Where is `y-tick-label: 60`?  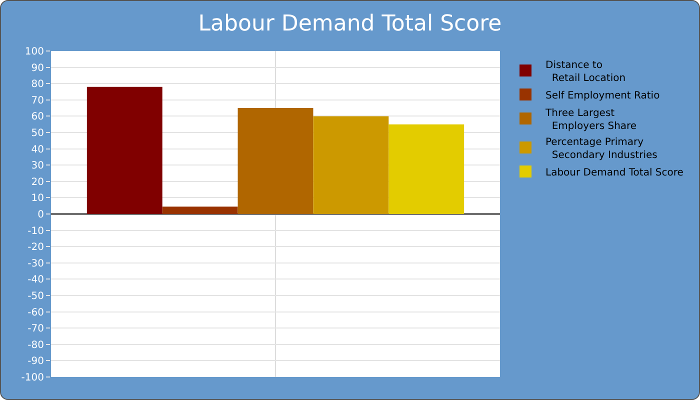 y-tick-label: 60 is located at coordinates (37, 117).